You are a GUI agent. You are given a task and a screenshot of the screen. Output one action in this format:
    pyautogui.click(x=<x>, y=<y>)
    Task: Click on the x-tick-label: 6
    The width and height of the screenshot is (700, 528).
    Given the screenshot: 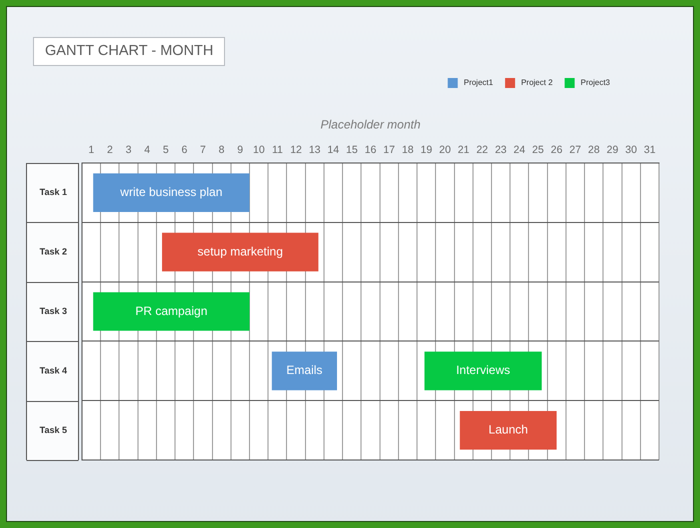 What is the action you would take?
    pyautogui.click(x=184, y=150)
    